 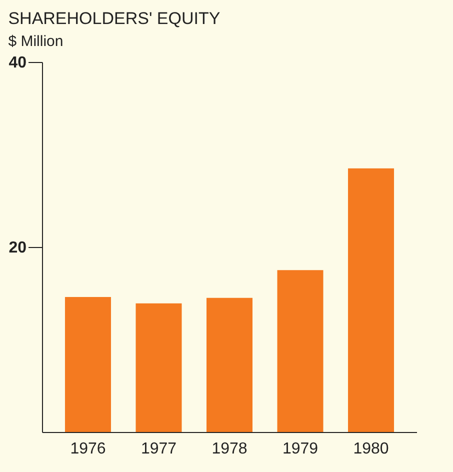 What do you see at coordinates (88, 449) in the screenshot?
I see `x-tick-label: 1976` at bounding box center [88, 449].